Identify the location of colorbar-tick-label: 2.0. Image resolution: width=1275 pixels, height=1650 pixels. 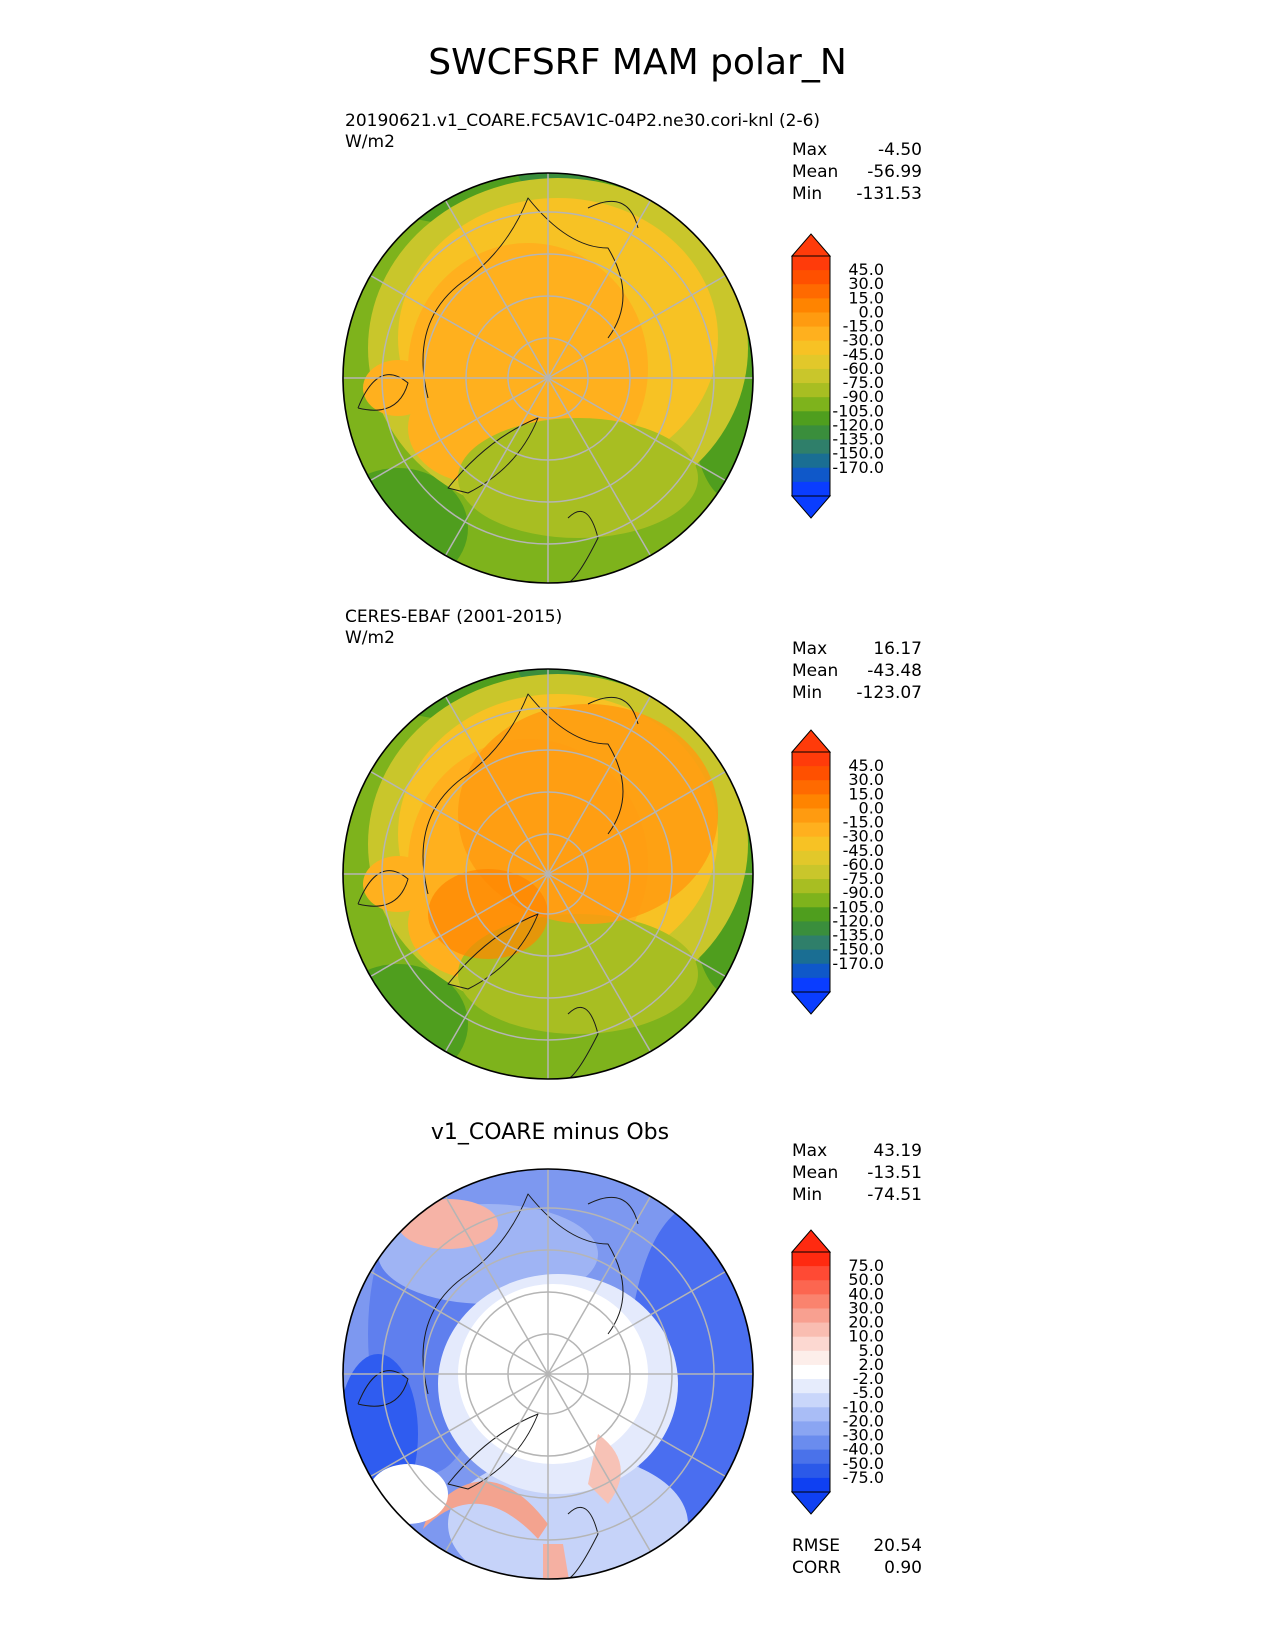
(871, 1364).